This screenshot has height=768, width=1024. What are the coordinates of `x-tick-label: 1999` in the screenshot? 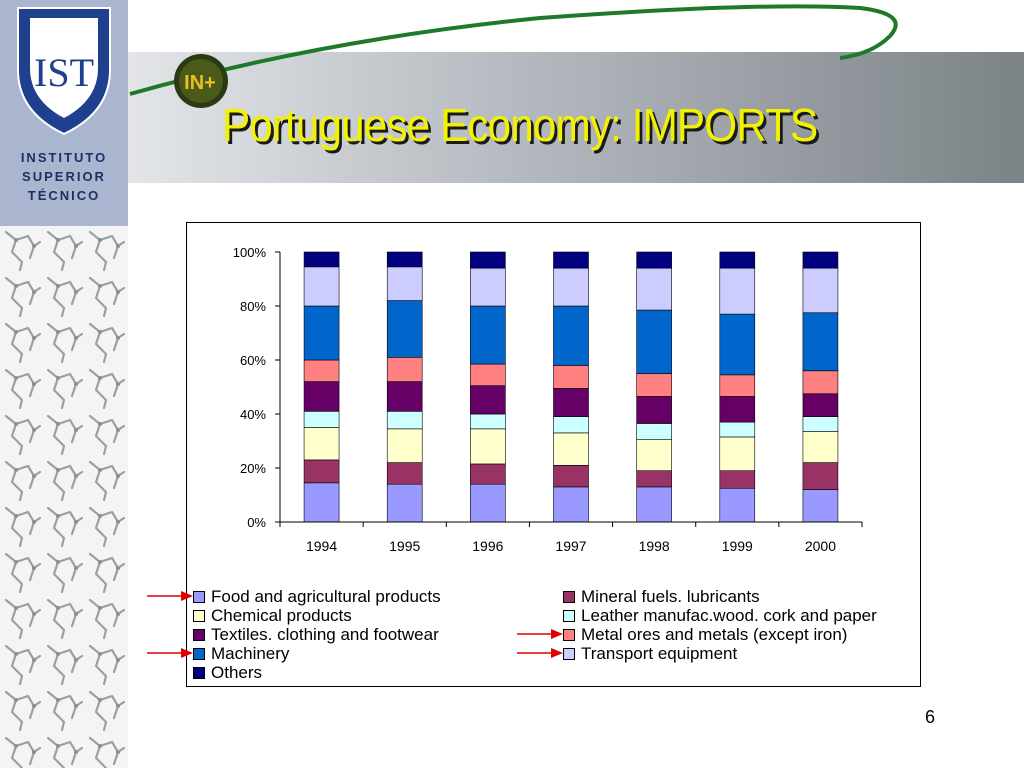 It's located at (737, 546).